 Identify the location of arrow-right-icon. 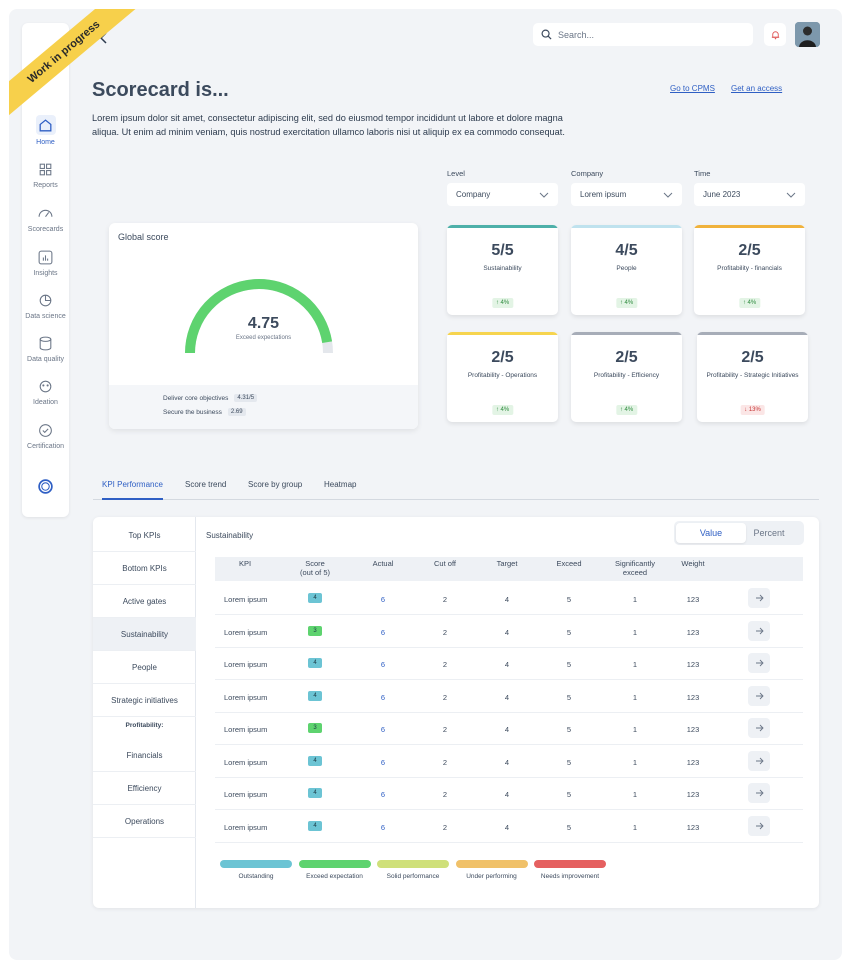
(759, 663).